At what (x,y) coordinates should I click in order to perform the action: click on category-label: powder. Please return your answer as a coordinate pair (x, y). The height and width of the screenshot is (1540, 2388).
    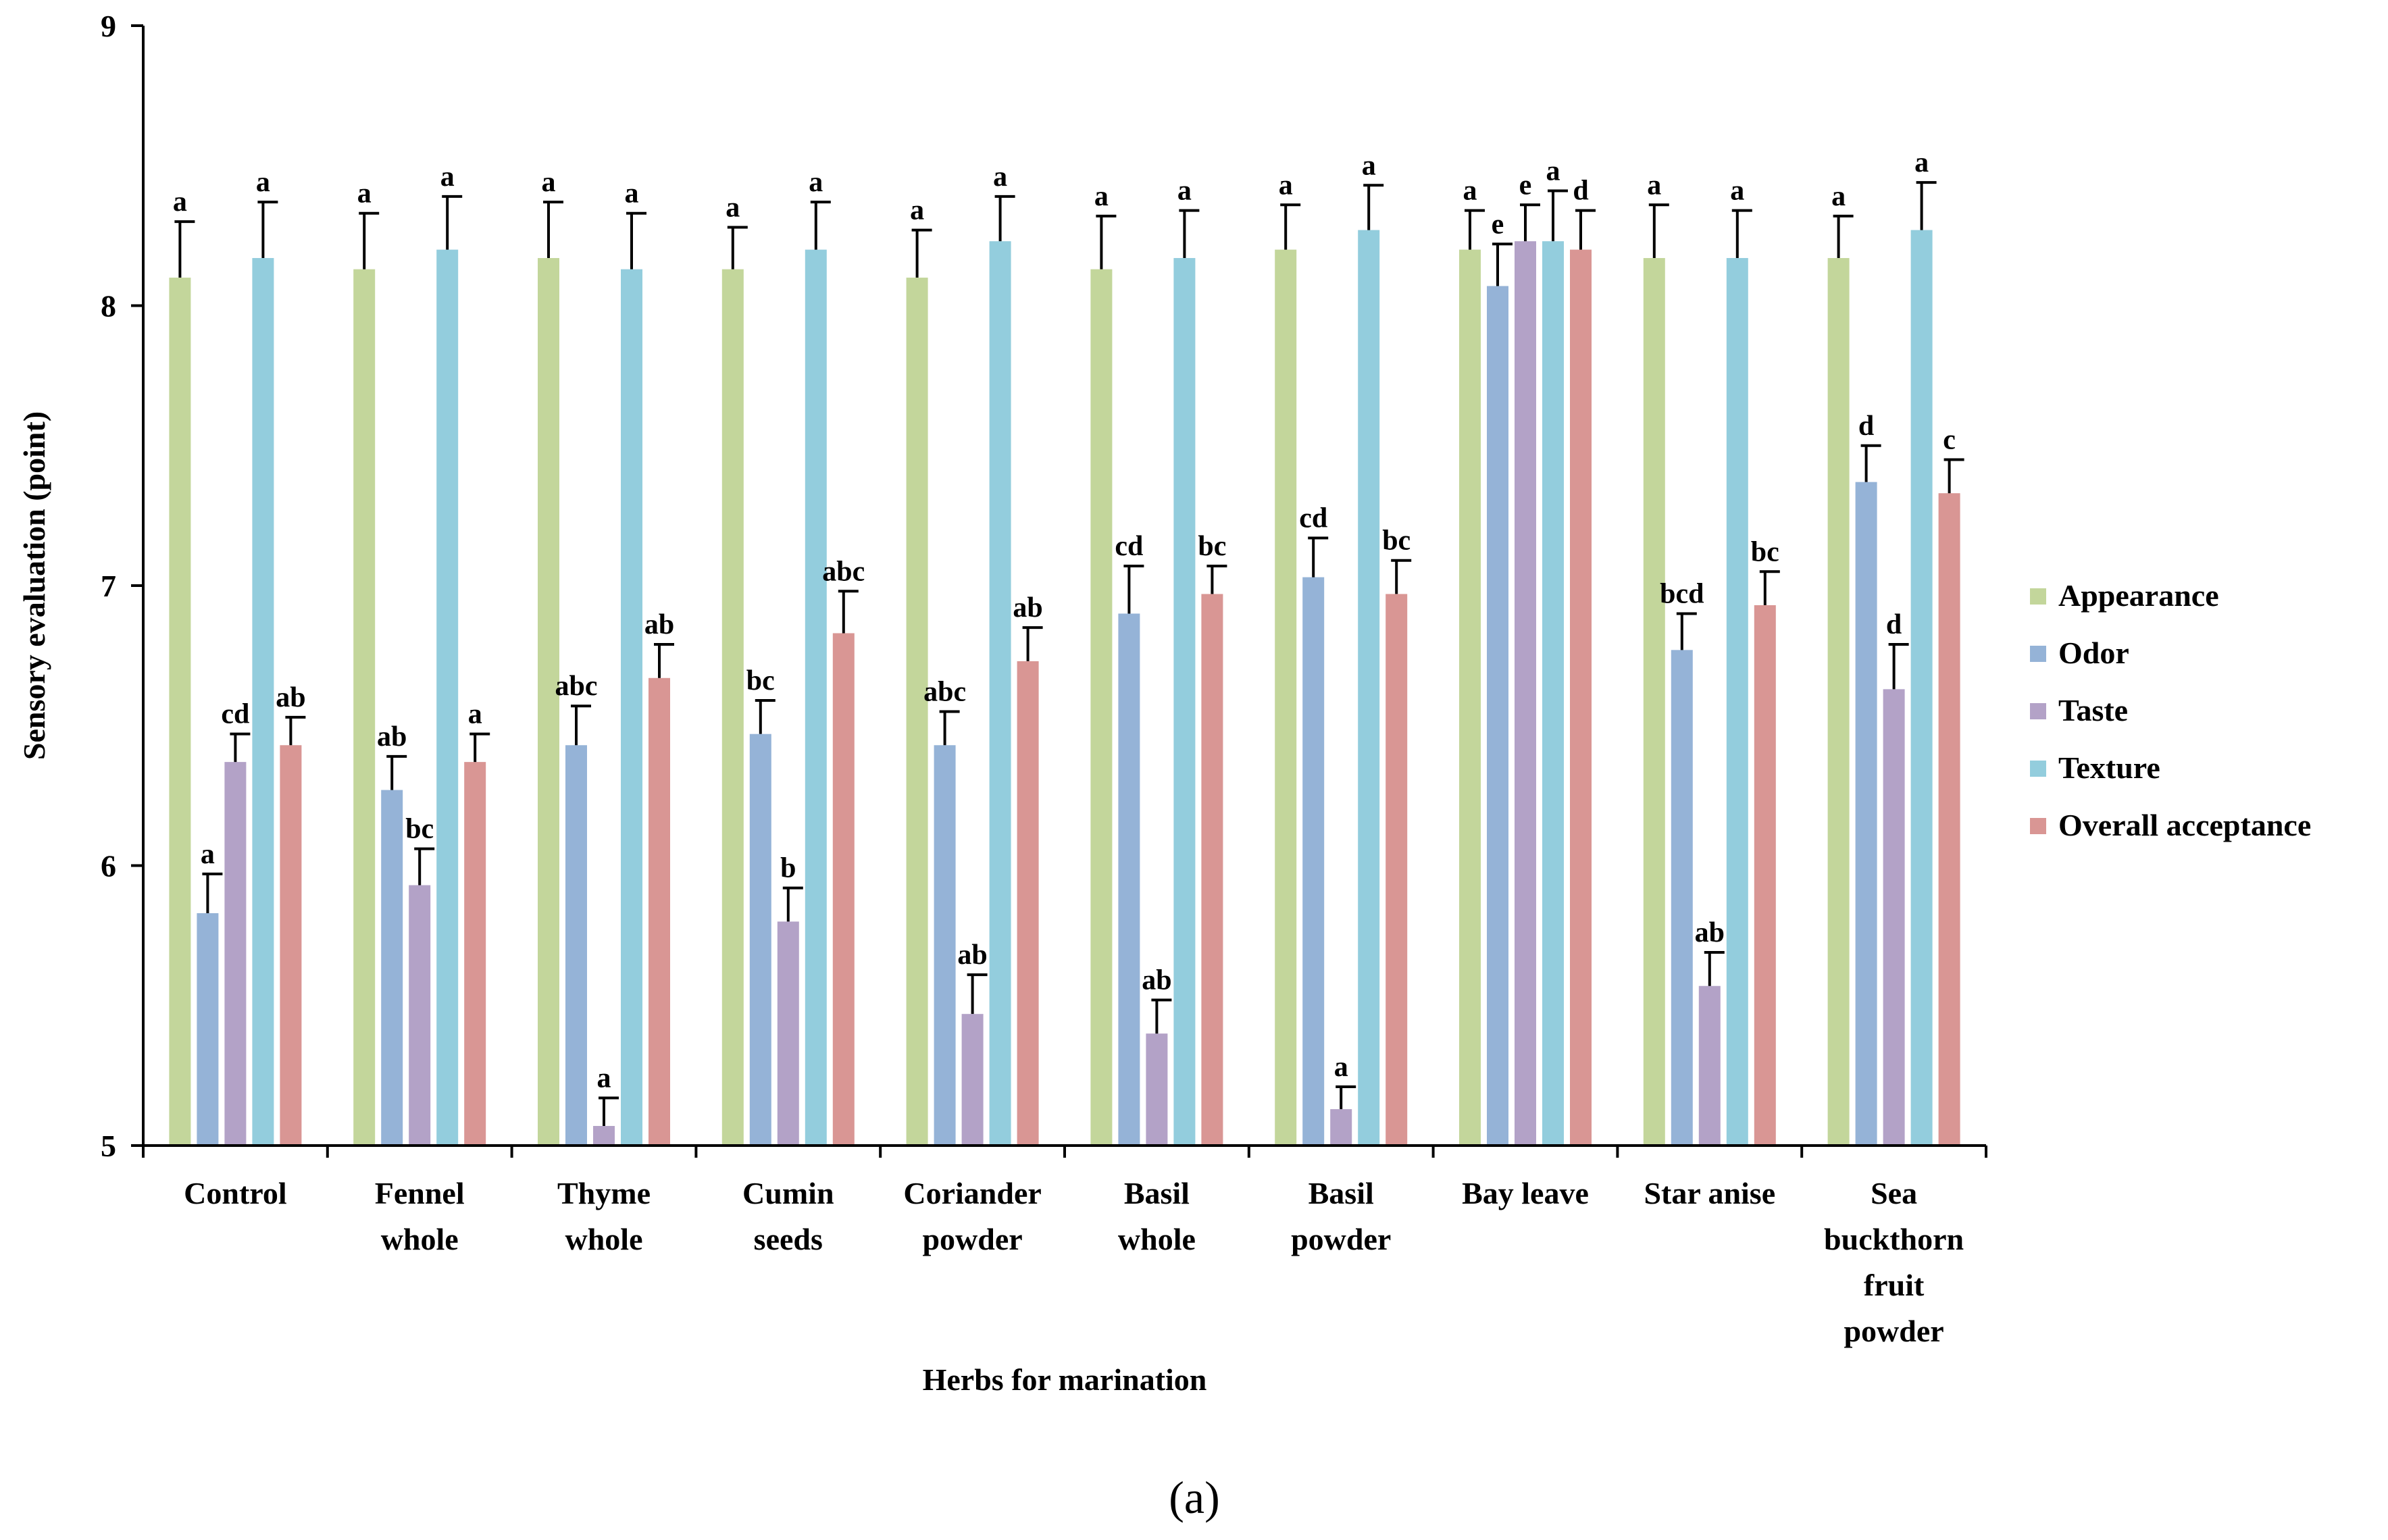
    Looking at the image, I should click on (1894, 1331).